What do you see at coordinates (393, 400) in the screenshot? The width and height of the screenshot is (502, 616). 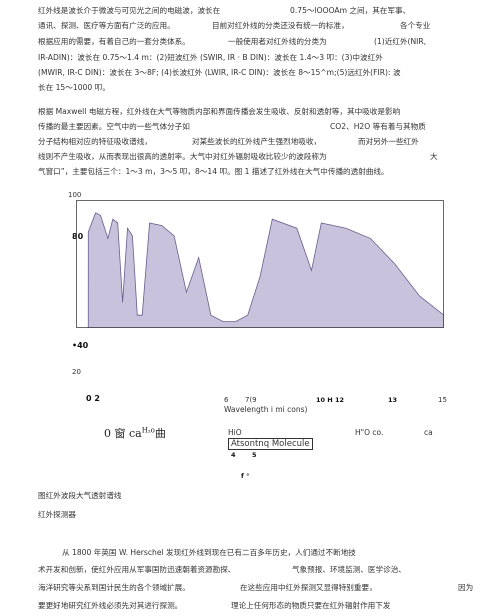 I see `x-tick-label: 13` at bounding box center [393, 400].